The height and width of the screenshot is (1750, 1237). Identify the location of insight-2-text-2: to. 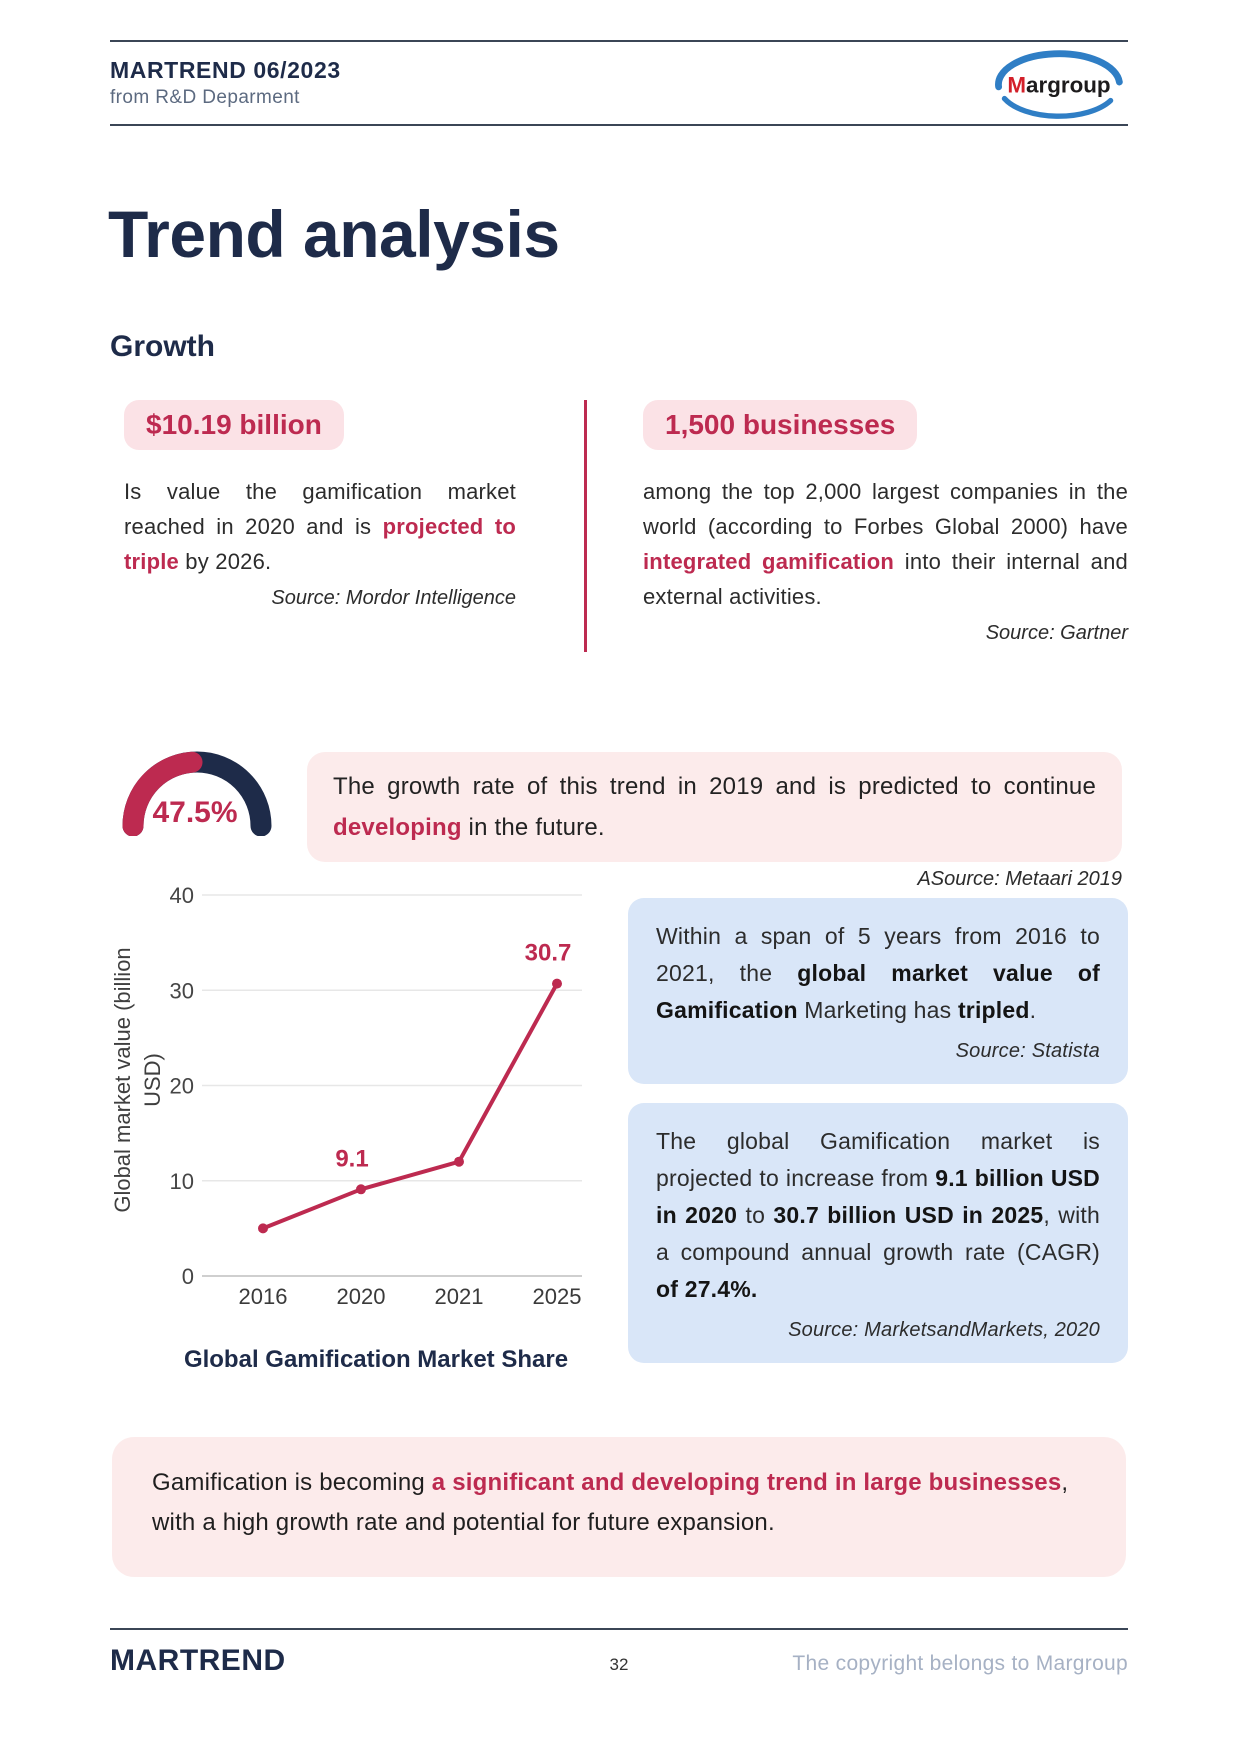
(755, 1215).